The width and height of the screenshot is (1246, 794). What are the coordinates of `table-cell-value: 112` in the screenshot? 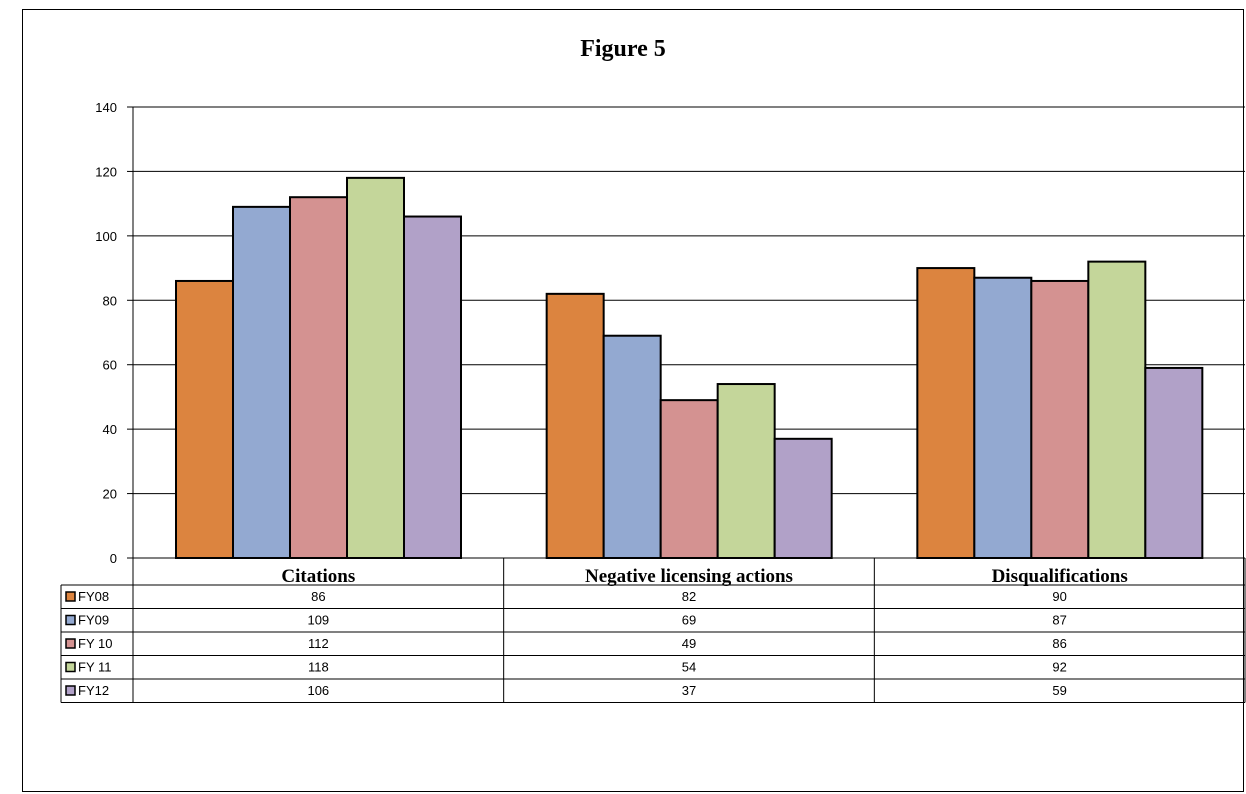 It's located at (318, 643).